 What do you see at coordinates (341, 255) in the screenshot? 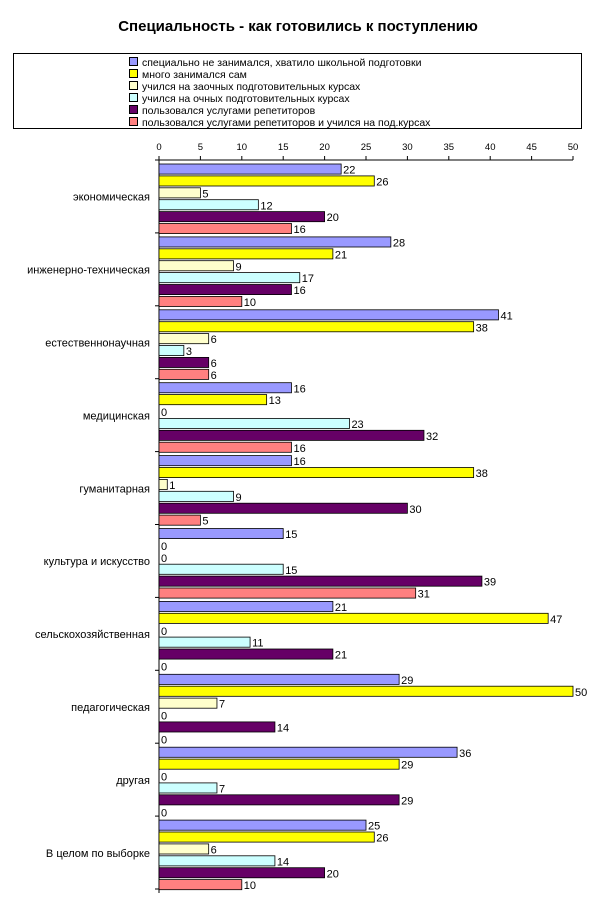
I see `bar-value-label: 21` at bounding box center [341, 255].